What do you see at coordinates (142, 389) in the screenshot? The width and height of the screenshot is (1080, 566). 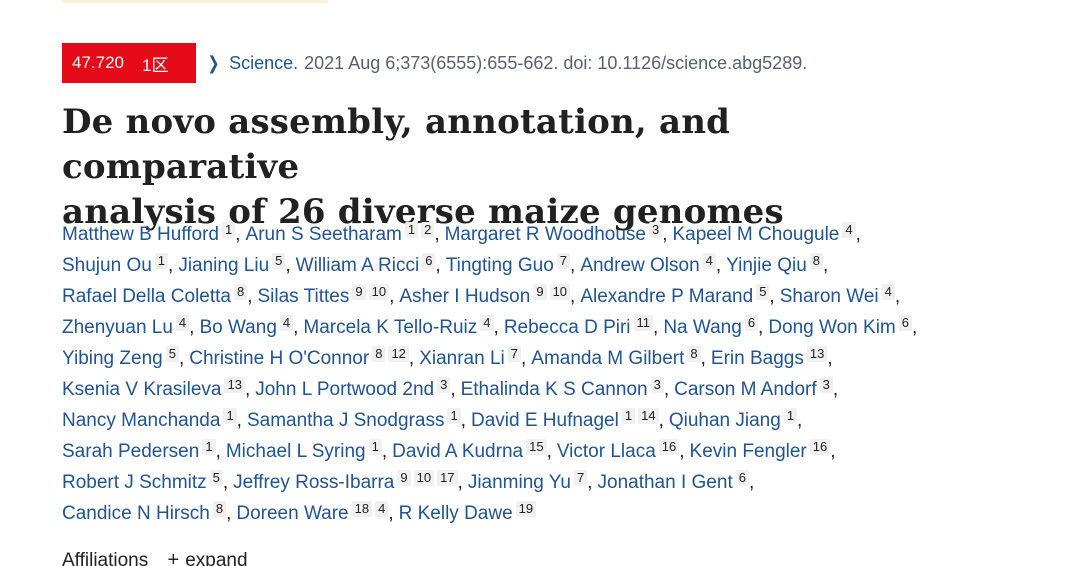 I see `author-name: Ksenia V Krasileva` at bounding box center [142, 389].